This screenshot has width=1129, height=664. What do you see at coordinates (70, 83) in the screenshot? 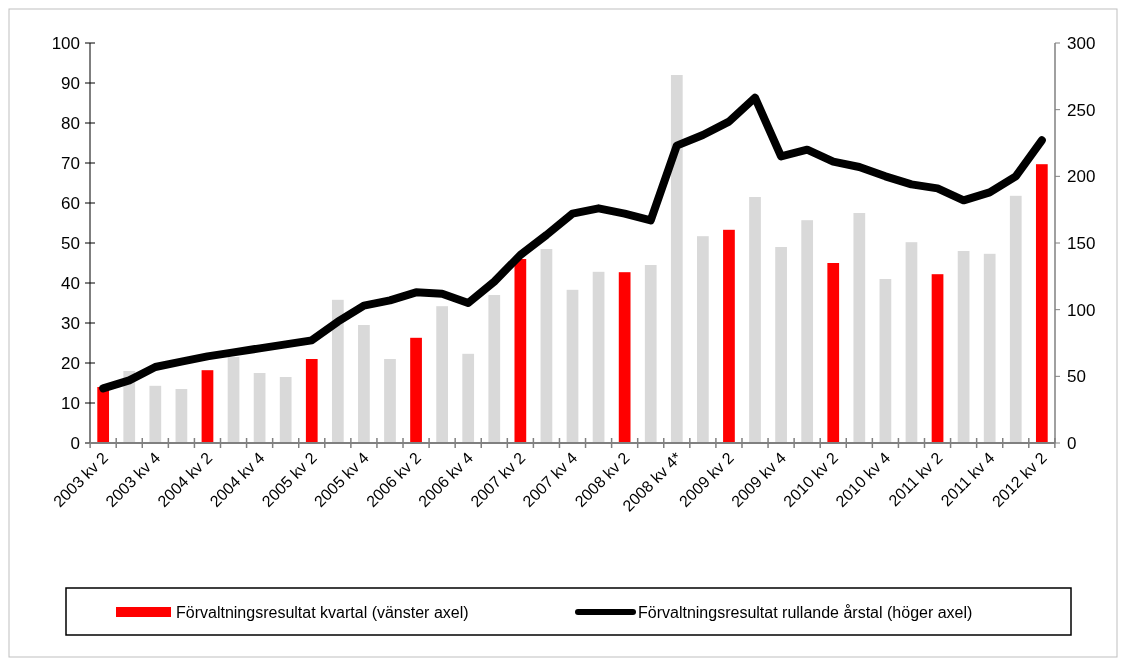
I see `y-tick-label: 90` at bounding box center [70, 83].